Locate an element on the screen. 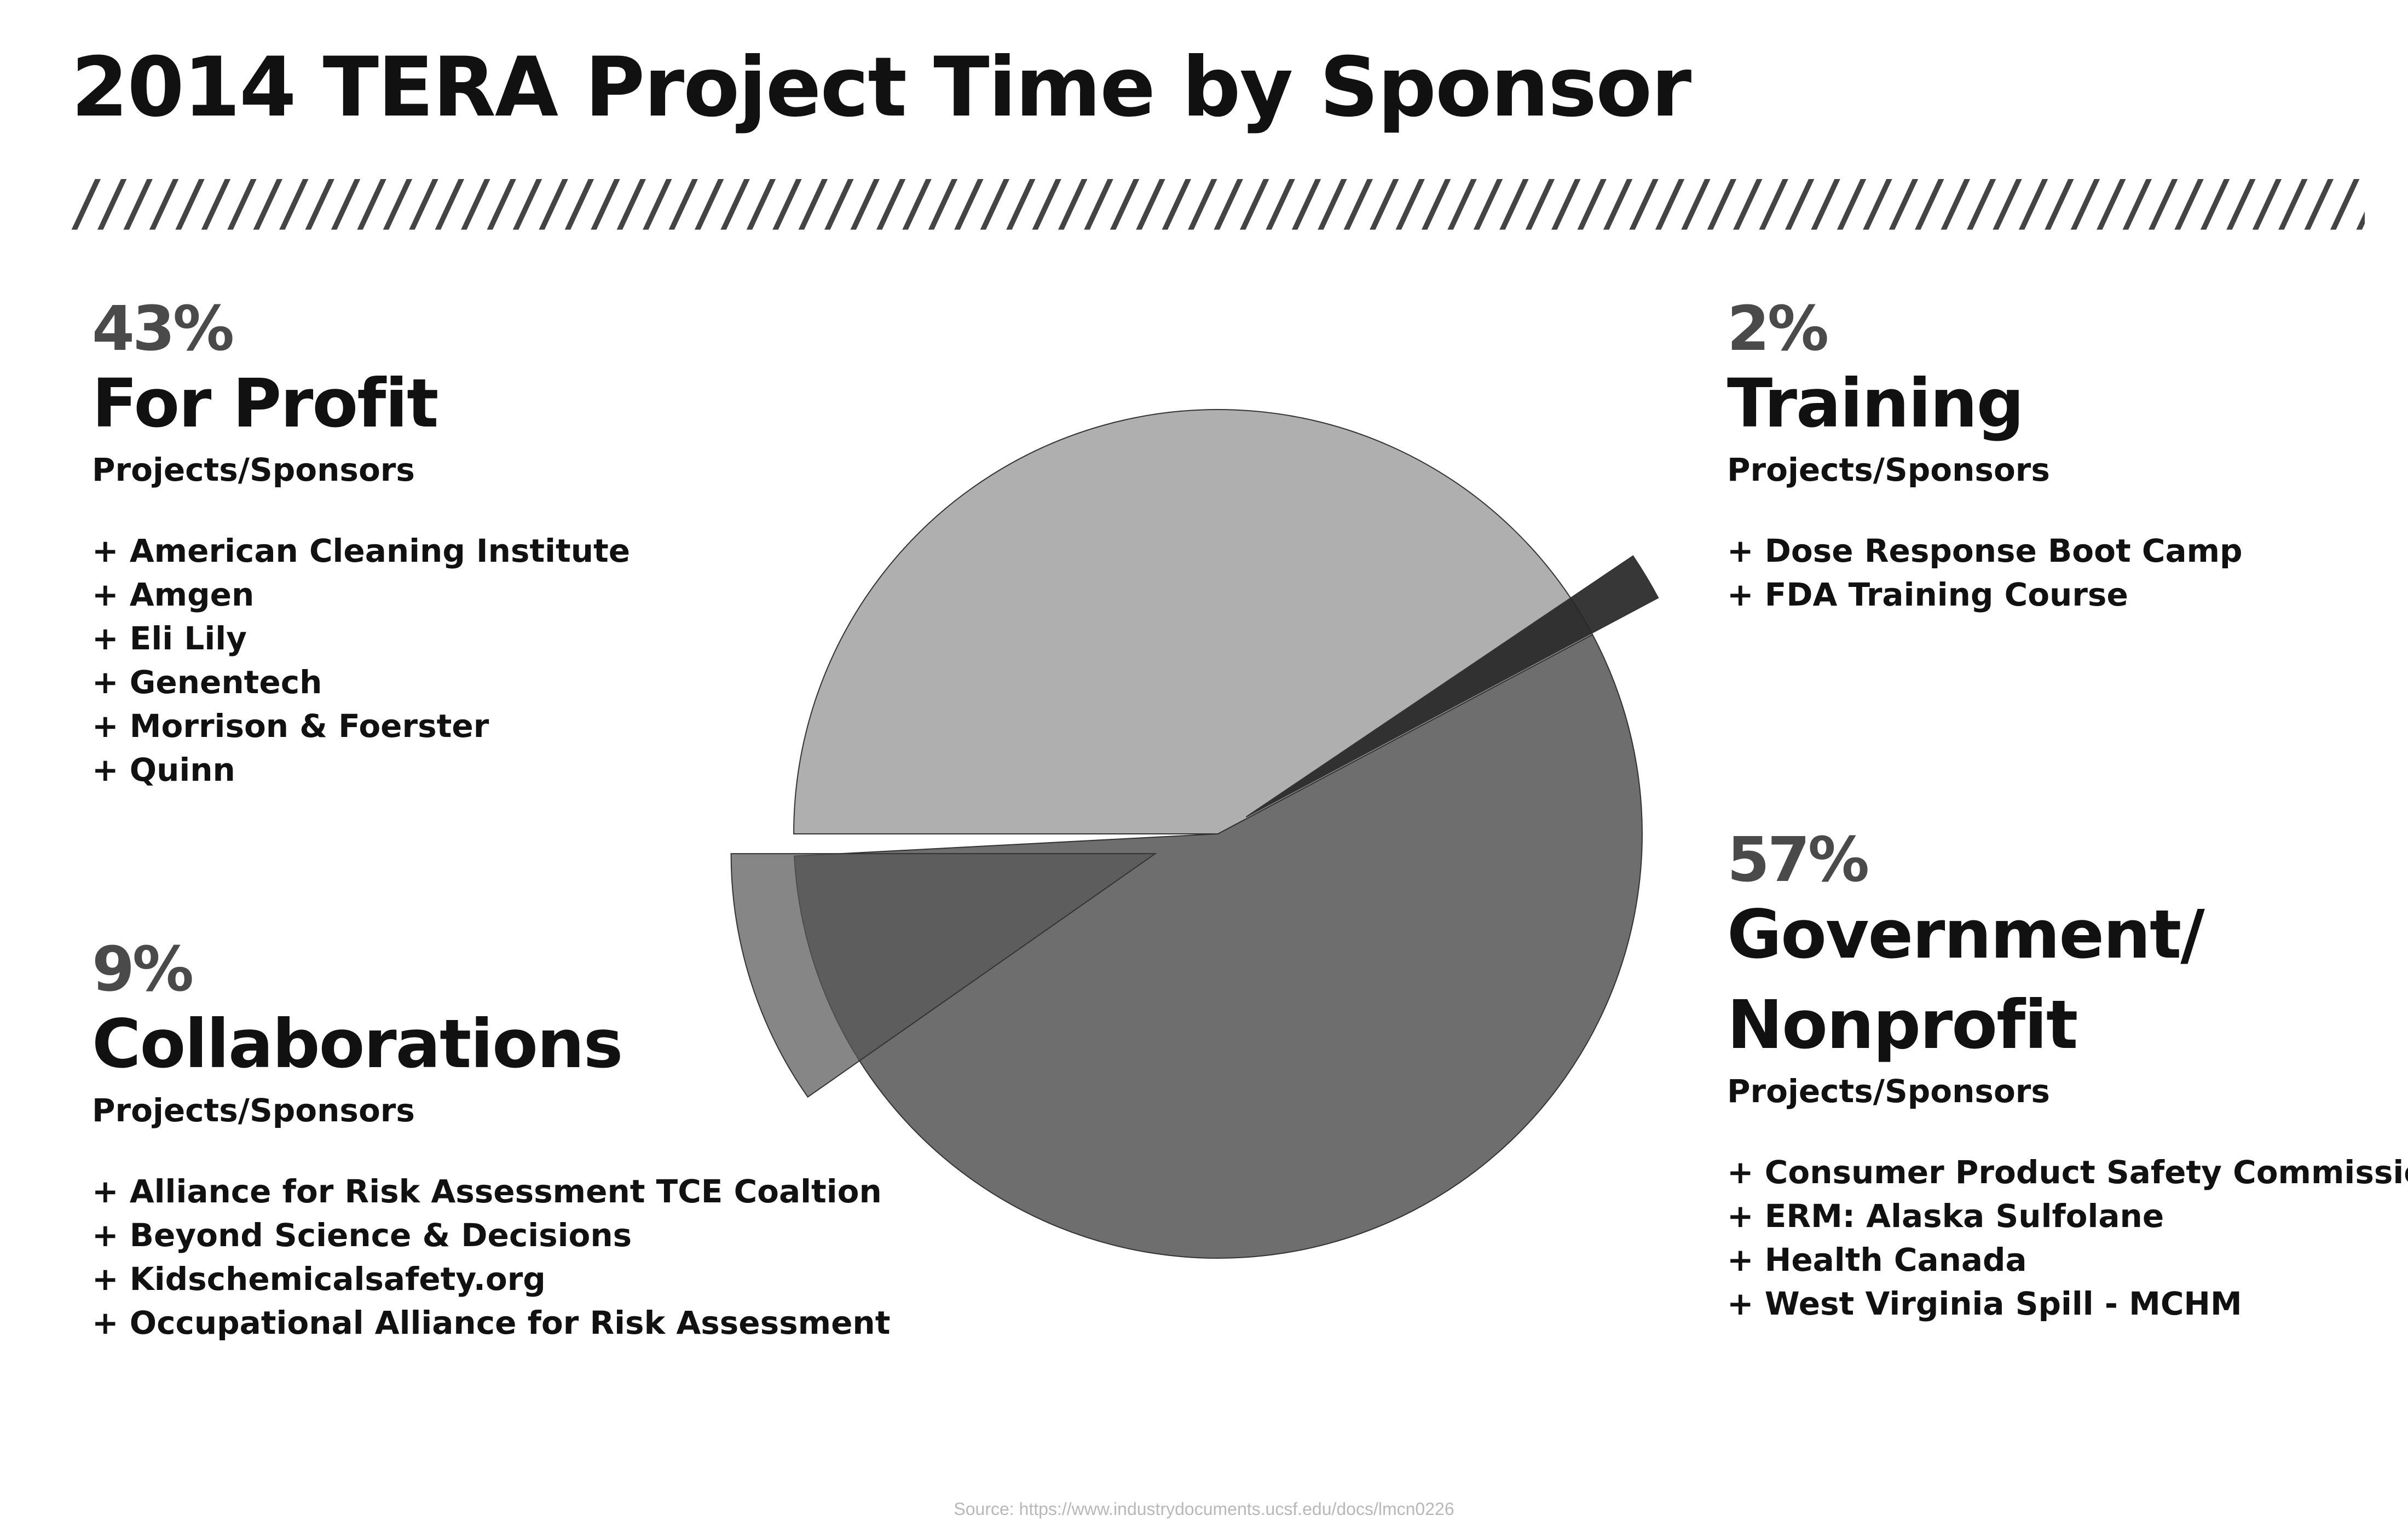 The height and width of the screenshot is (1521, 2408). list-item: + Quinn is located at coordinates (164, 769).